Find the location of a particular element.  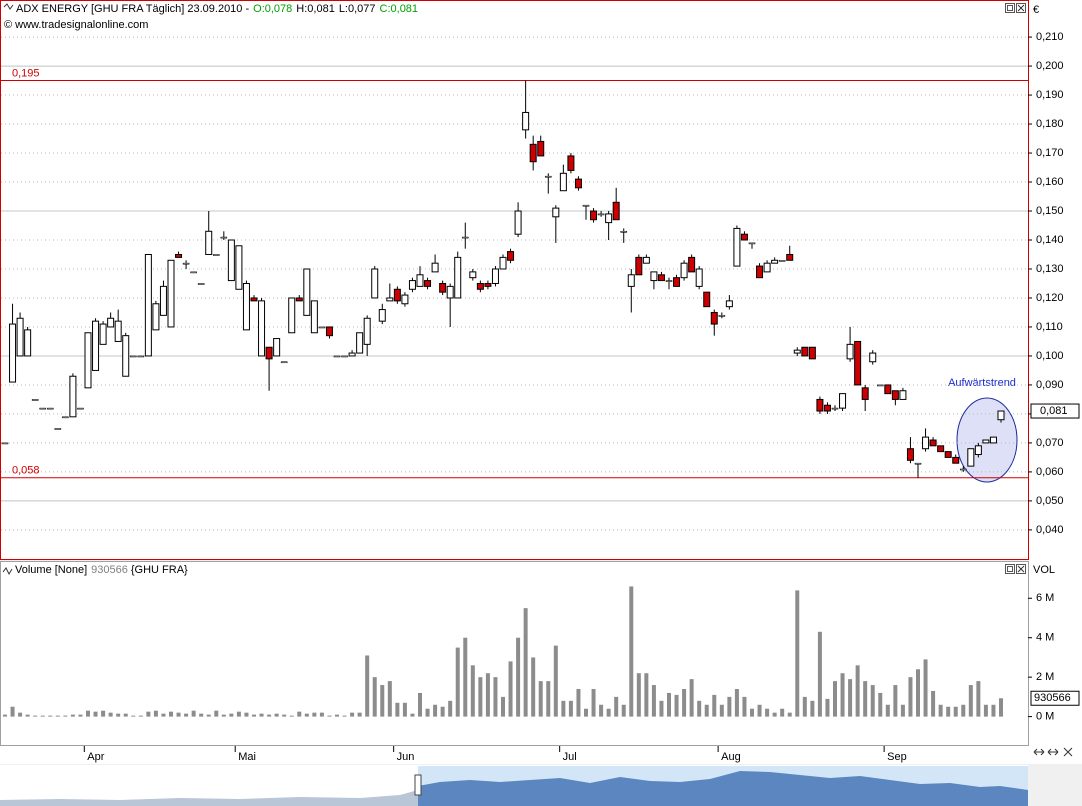

y-tick-label: 2 M is located at coordinates (1045, 677).